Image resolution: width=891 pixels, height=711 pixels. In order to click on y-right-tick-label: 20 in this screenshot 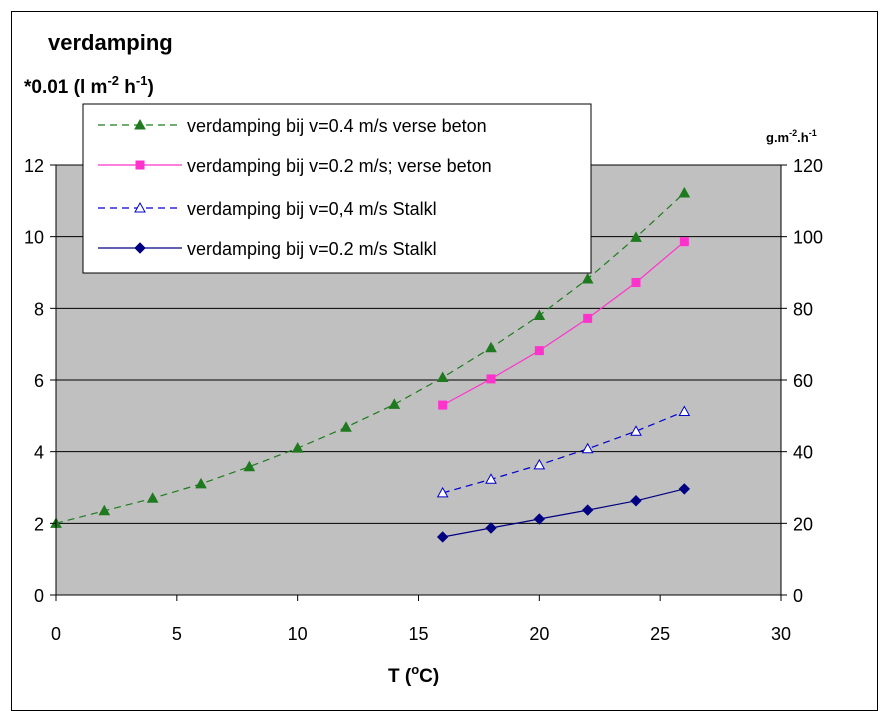, I will do `click(803, 524)`.